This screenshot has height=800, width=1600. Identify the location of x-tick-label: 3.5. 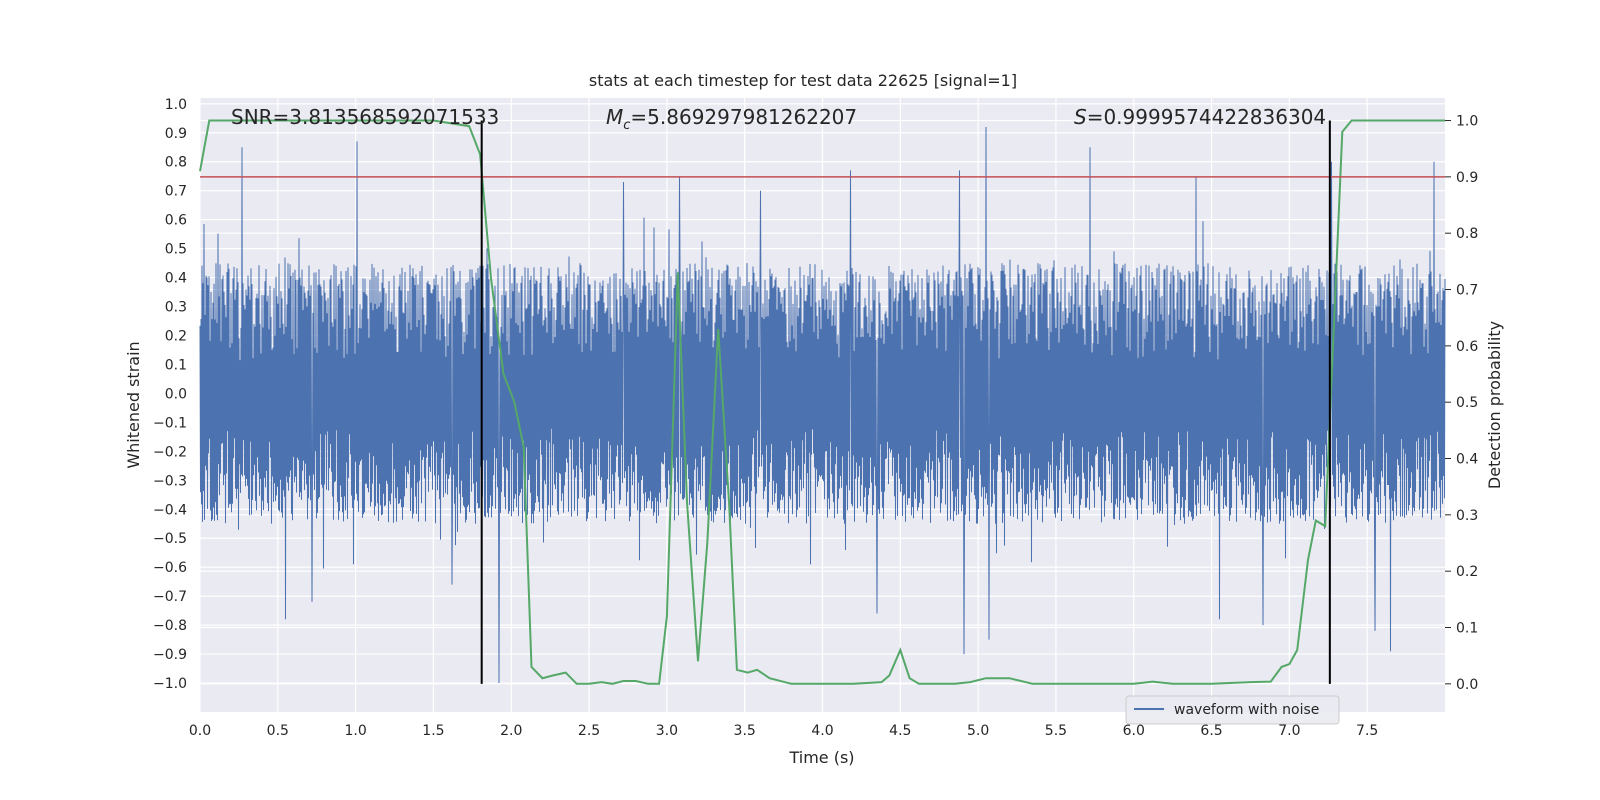
(745, 731).